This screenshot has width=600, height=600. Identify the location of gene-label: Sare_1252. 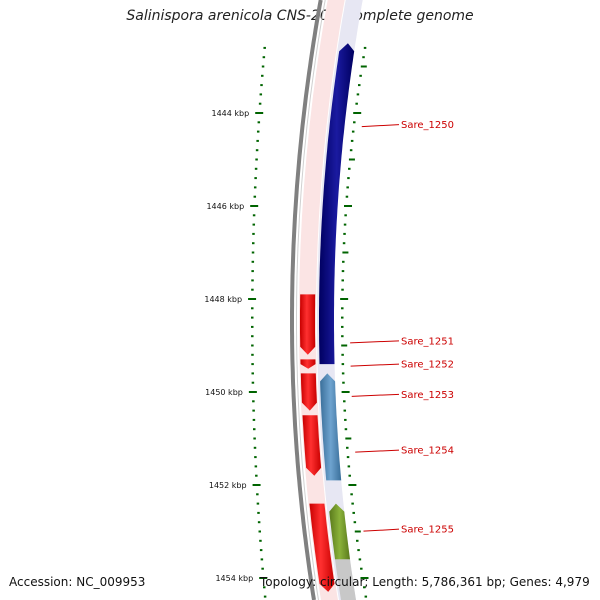
(427, 365).